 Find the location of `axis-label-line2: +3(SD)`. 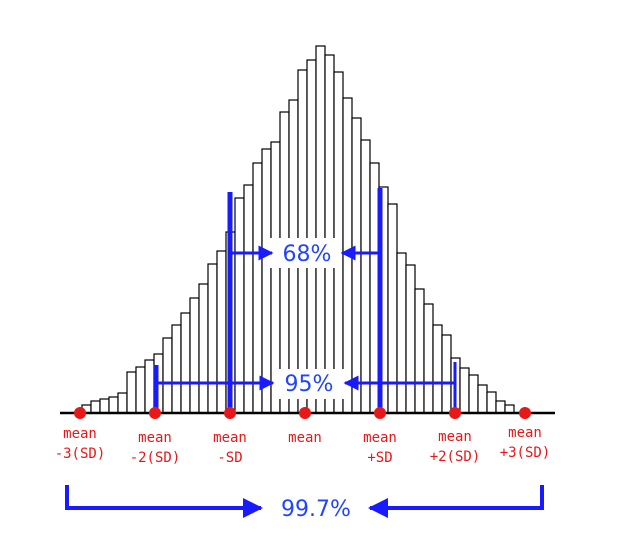

axis-label-line2: +3(SD) is located at coordinates (525, 453).